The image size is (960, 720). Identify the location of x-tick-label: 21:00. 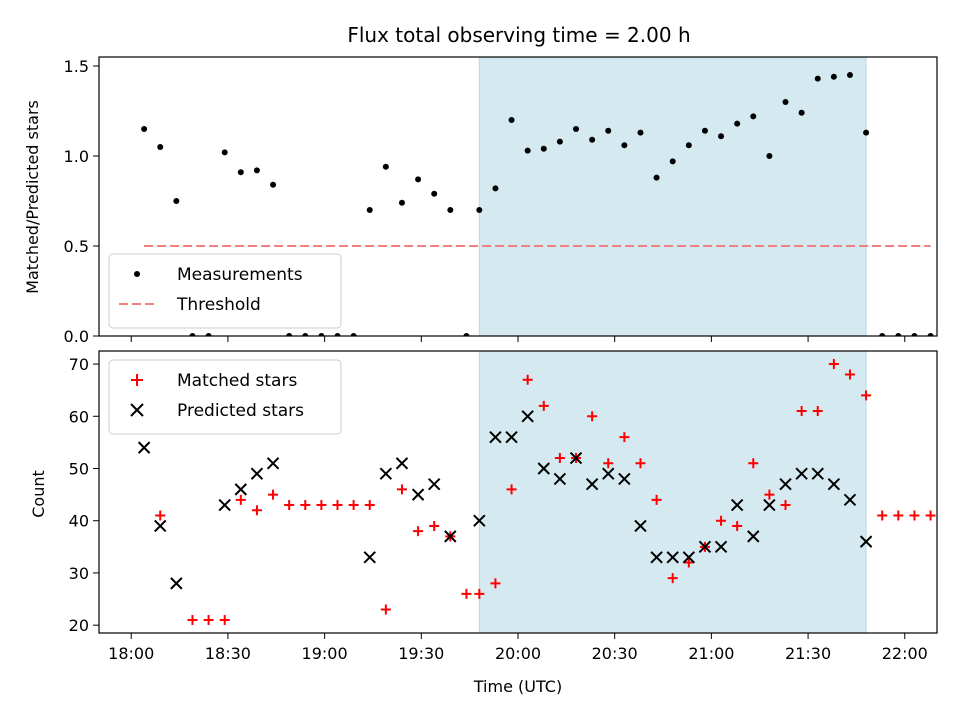
(711, 653).